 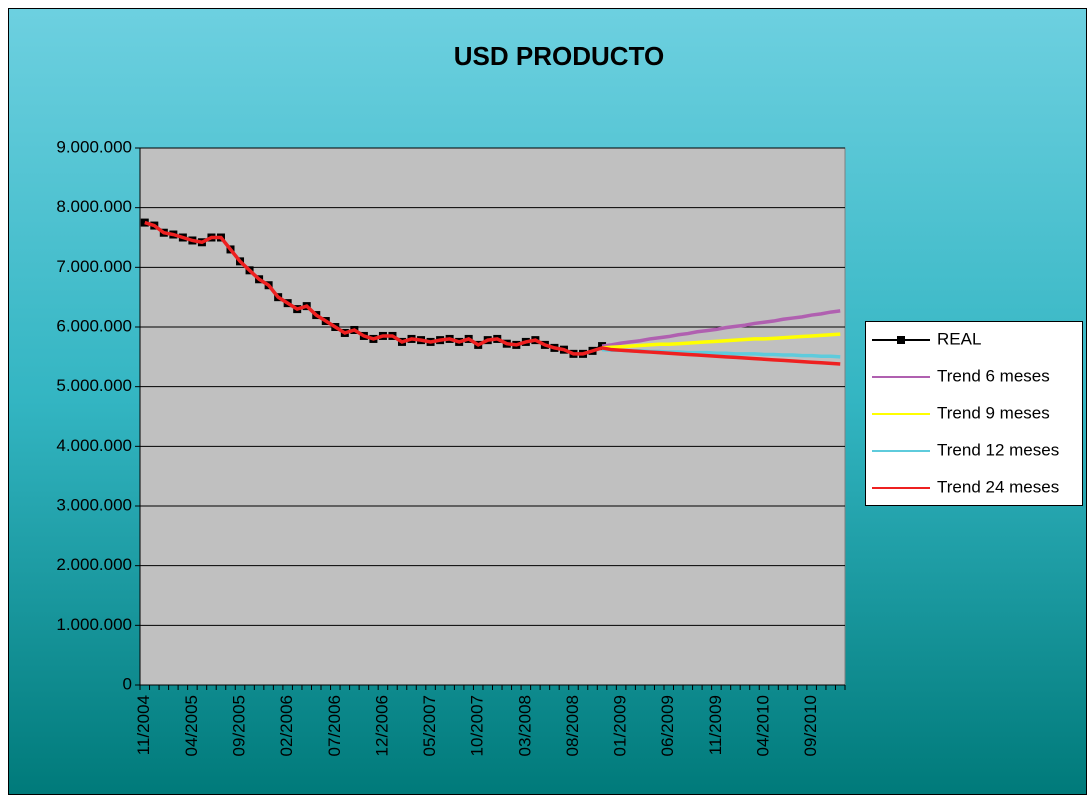 I want to click on y-tick-label: 9.000.000, so click(x=94, y=146).